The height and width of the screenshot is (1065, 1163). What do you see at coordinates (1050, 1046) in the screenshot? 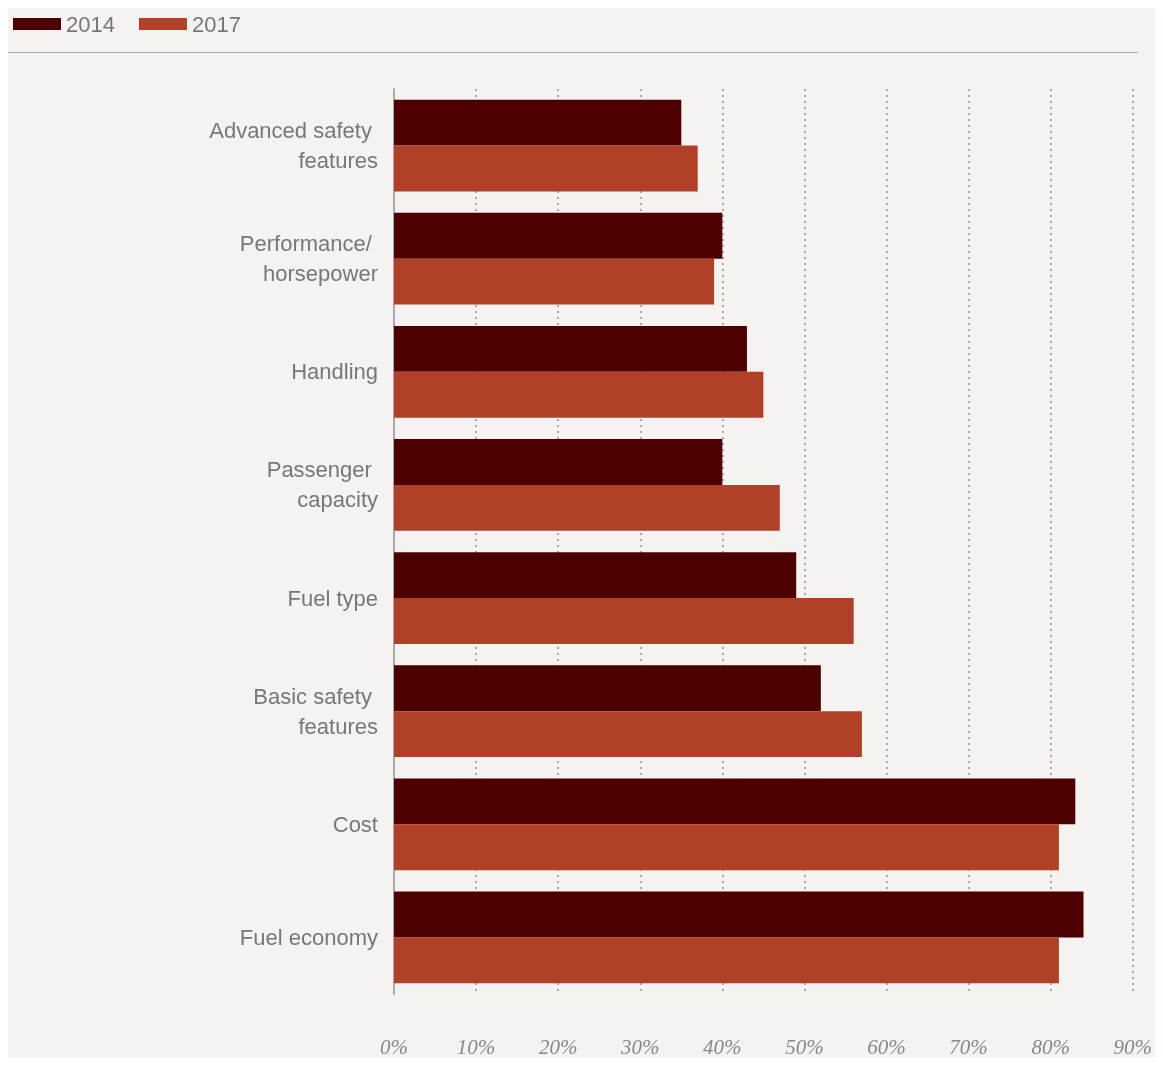
I see `x-tick-label: 80%` at bounding box center [1050, 1046].